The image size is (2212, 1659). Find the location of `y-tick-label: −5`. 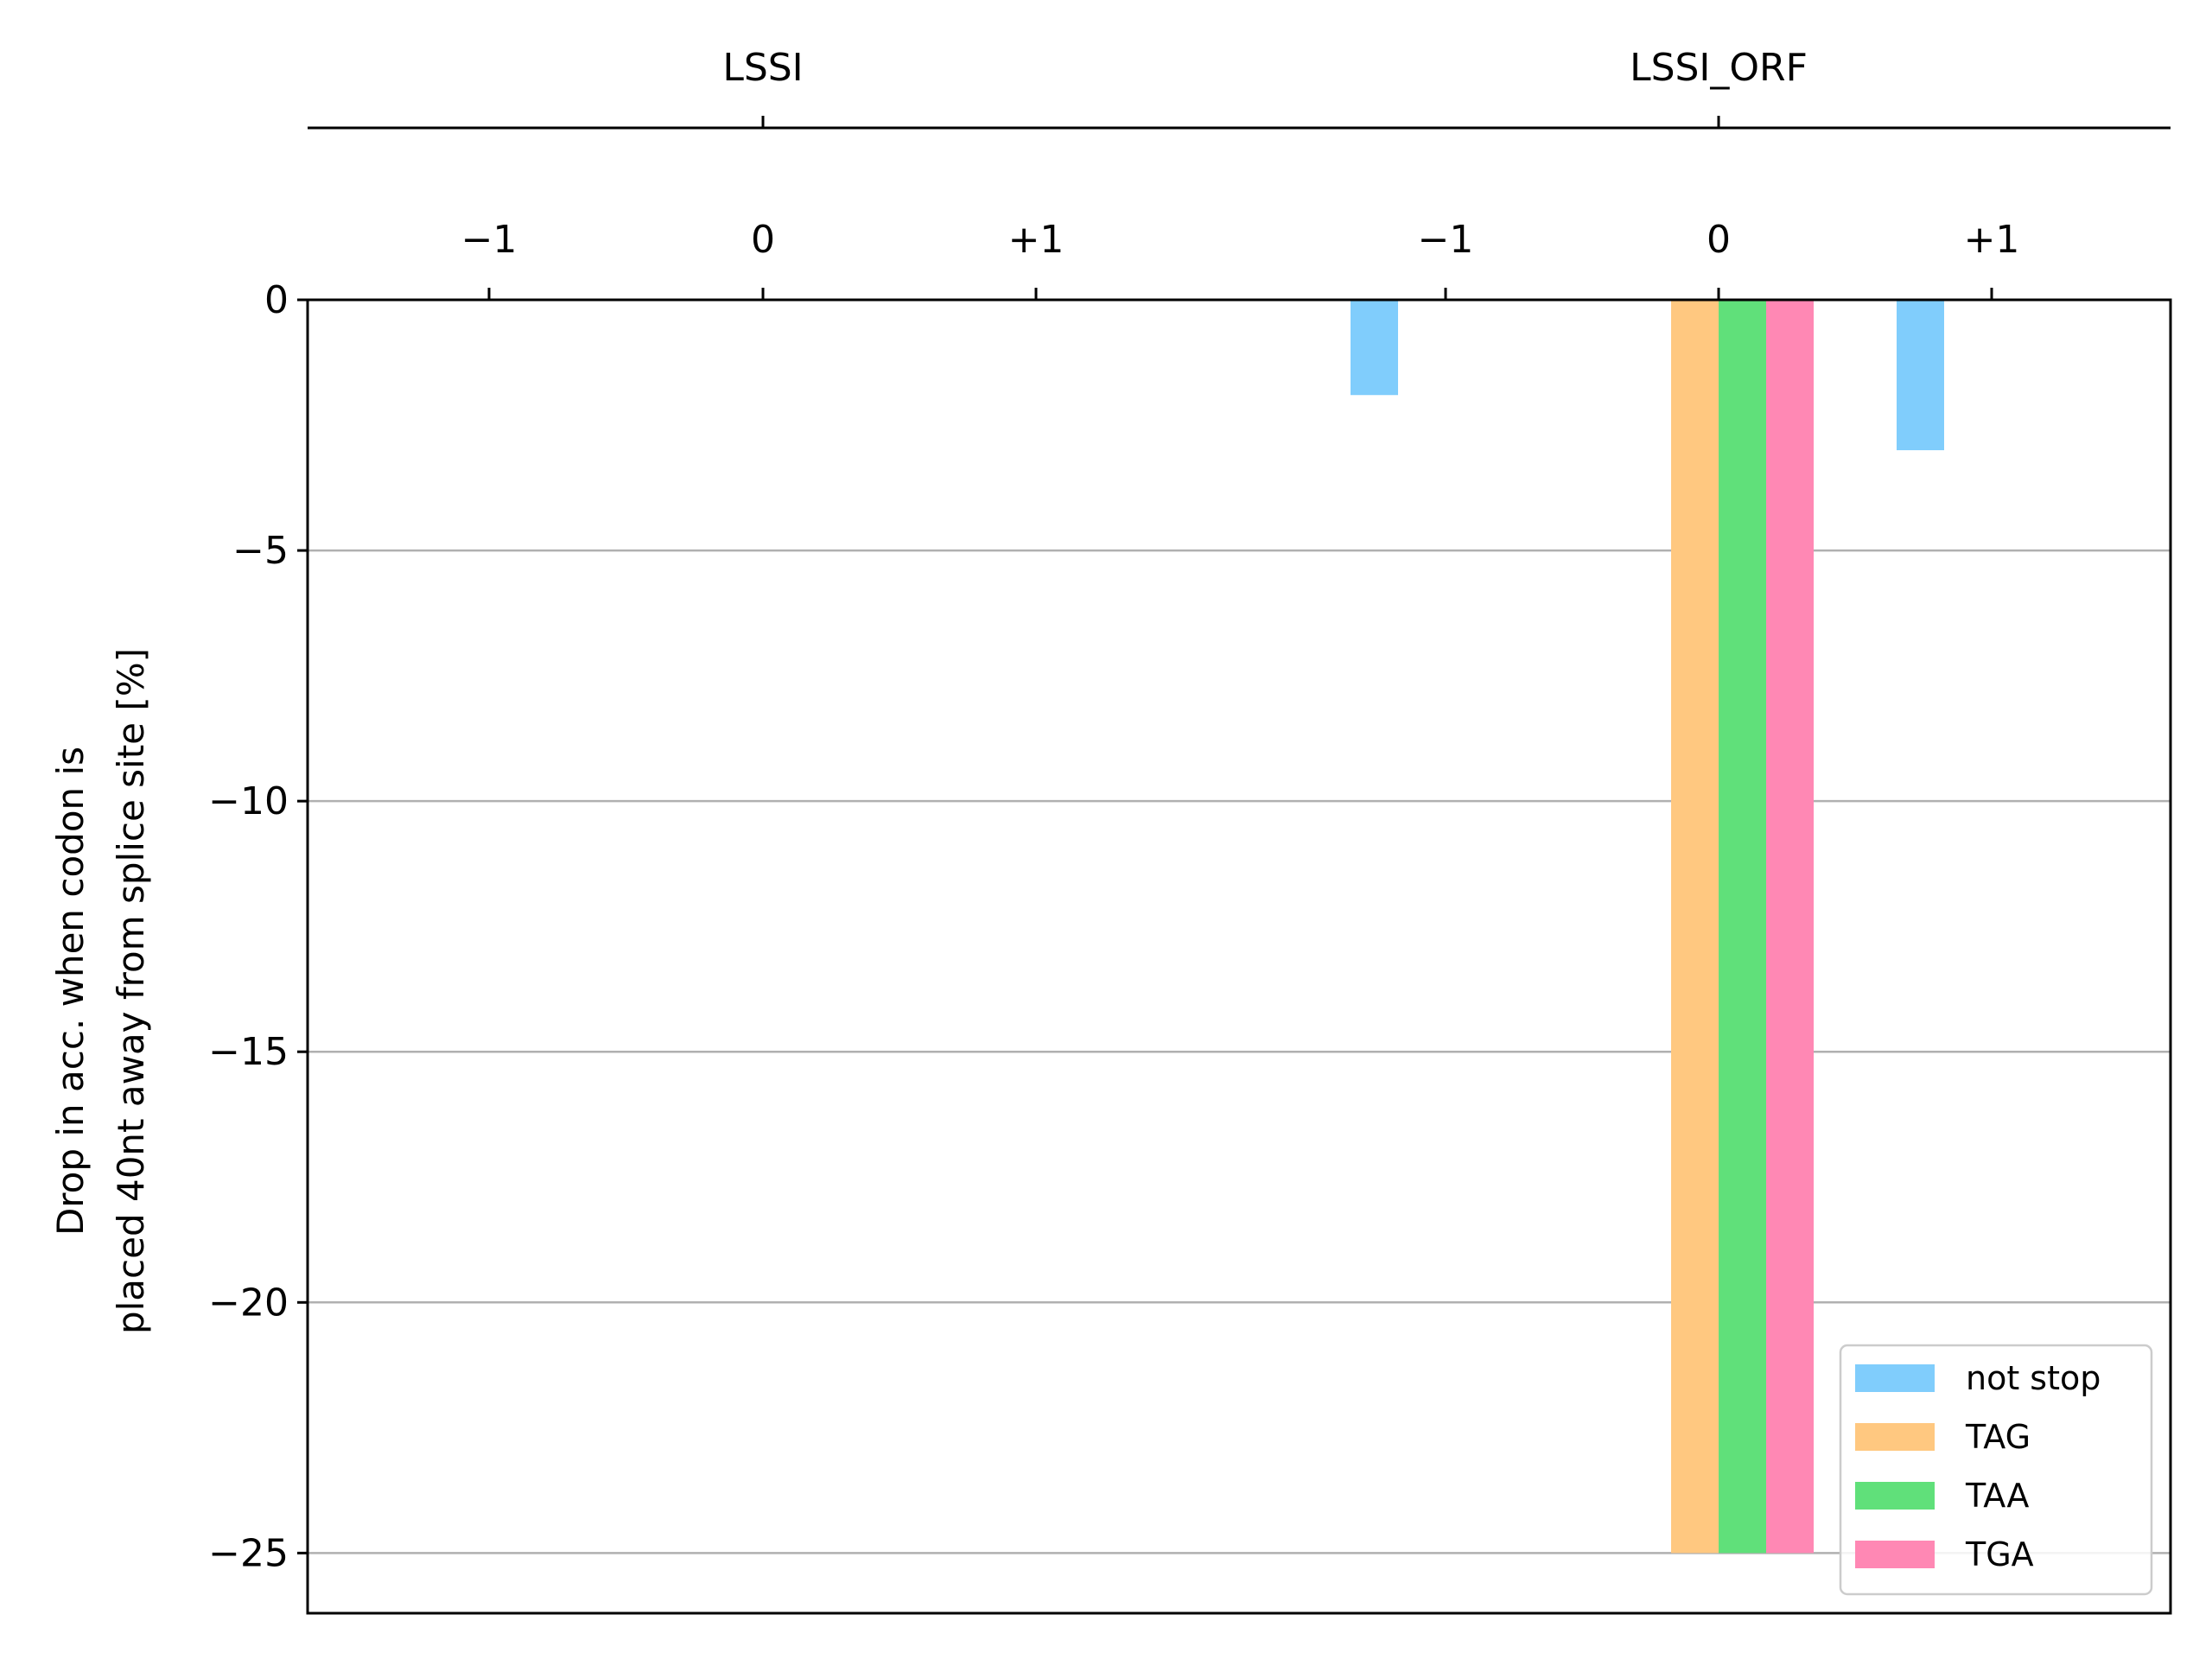

y-tick-label: −5 is located at coordinates (260, 551).